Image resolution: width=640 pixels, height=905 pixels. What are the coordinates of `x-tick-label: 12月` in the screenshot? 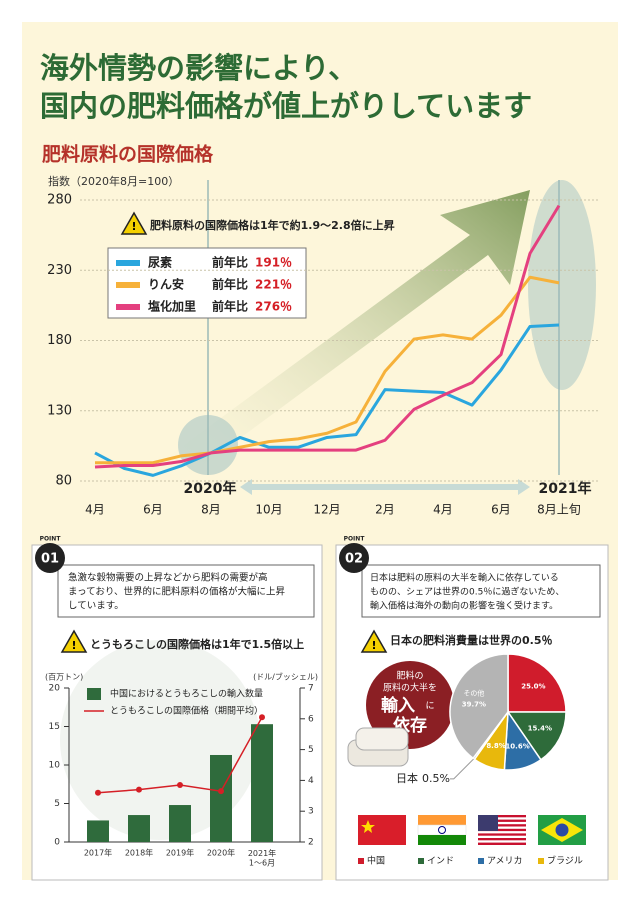 It's located at (326, 510).